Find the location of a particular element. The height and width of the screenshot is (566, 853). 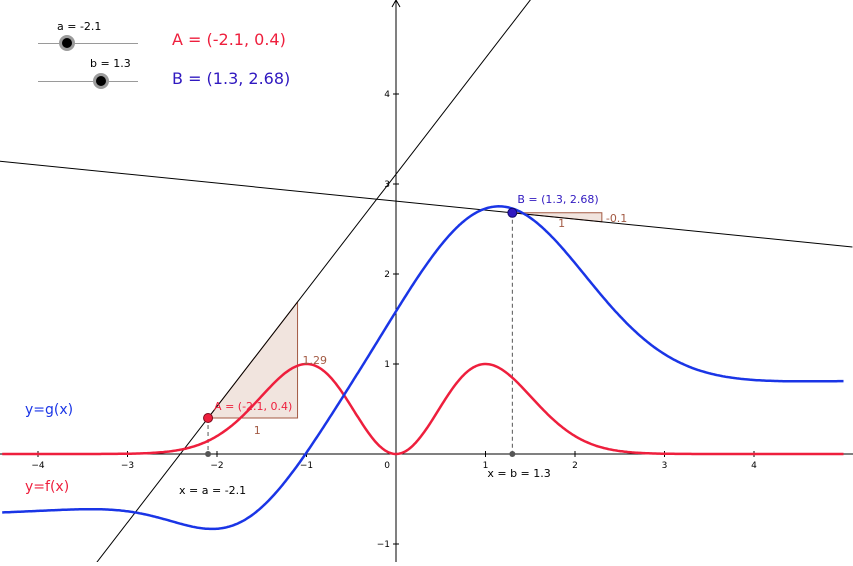

x-tick-label: −2 is located at coordinates (216, 466).